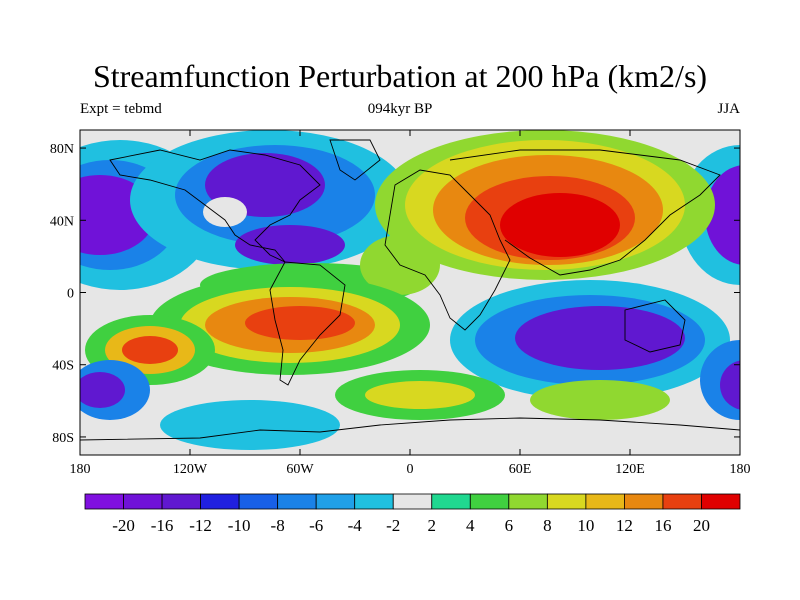 This screenshot has height=600, width=800. Describe the element at coordinates (355, 525) in the screenshot. I see `colorbar-label: -4` at that location.